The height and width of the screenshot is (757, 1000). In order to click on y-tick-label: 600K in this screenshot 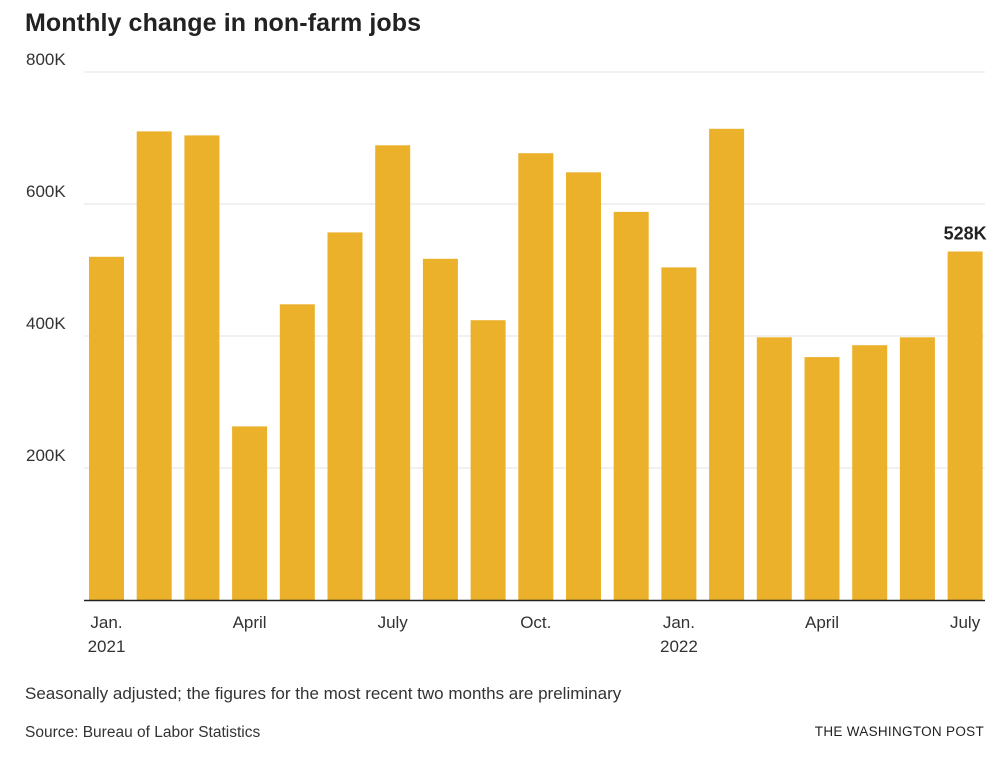, I will do `click(46, 191)`.